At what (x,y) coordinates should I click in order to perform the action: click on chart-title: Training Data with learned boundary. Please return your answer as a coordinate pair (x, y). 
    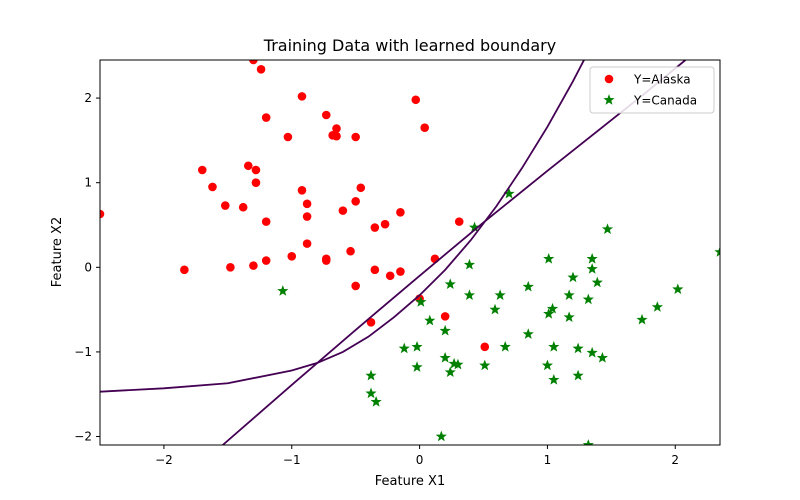
    Looking at the image, I should click on (409, 45).